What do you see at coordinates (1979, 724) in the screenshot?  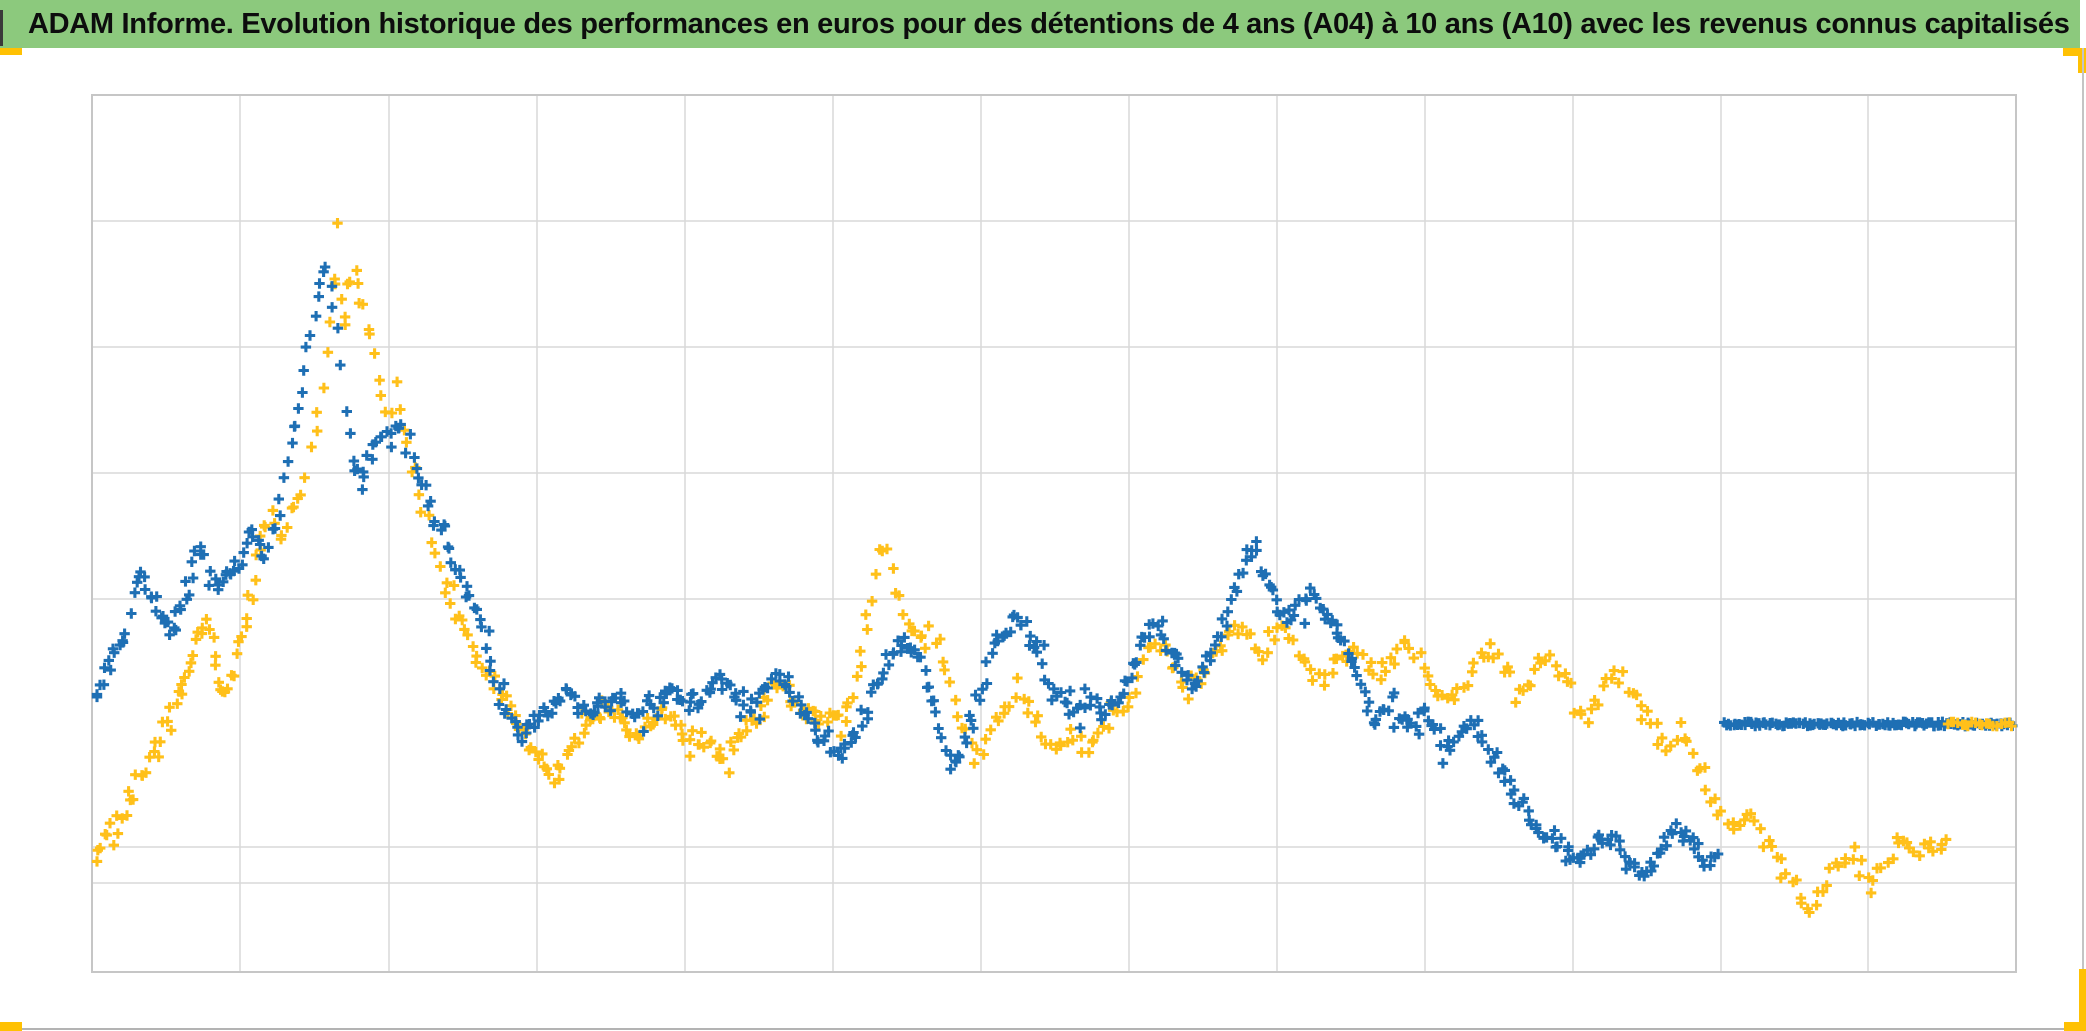 I see `series-gold-holding-series-flat` at bounding box center [1979, 724].